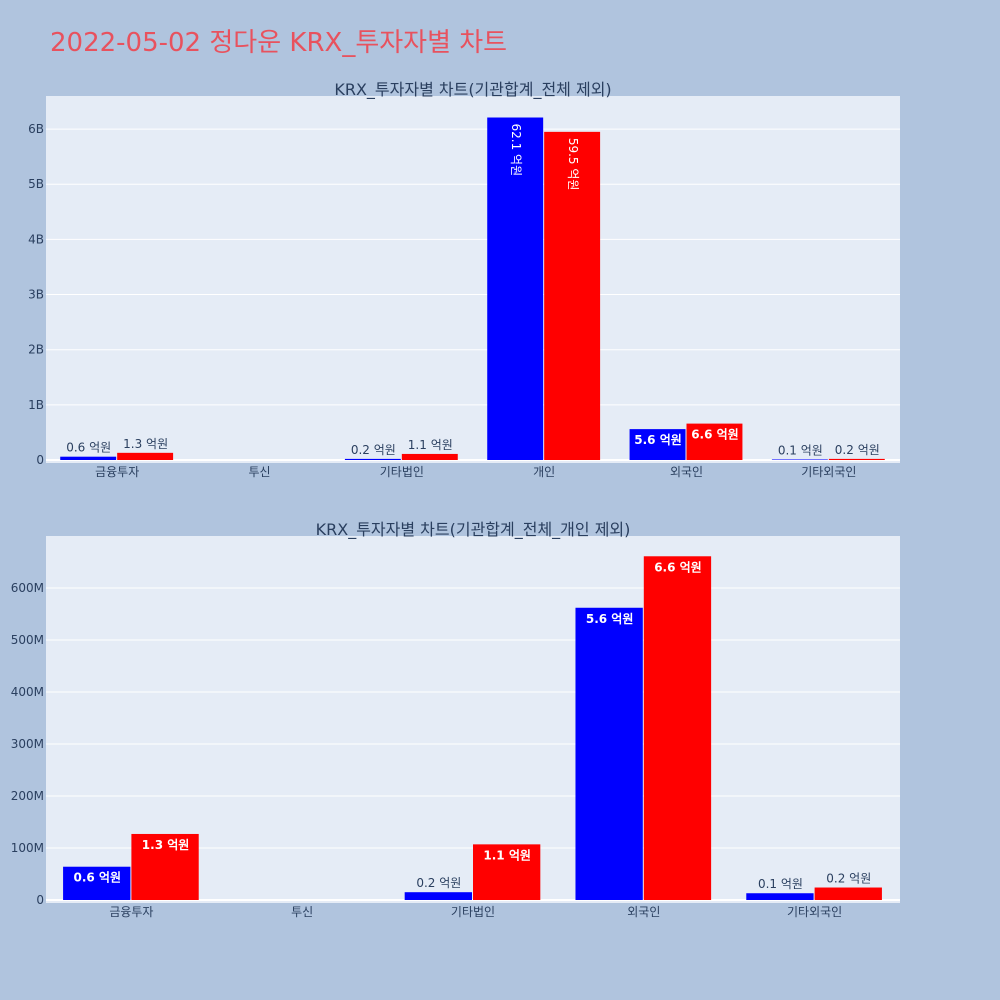 The image size is (1000, 1000). I want to click on data-label: 59.5 억원, so click(573, 164).